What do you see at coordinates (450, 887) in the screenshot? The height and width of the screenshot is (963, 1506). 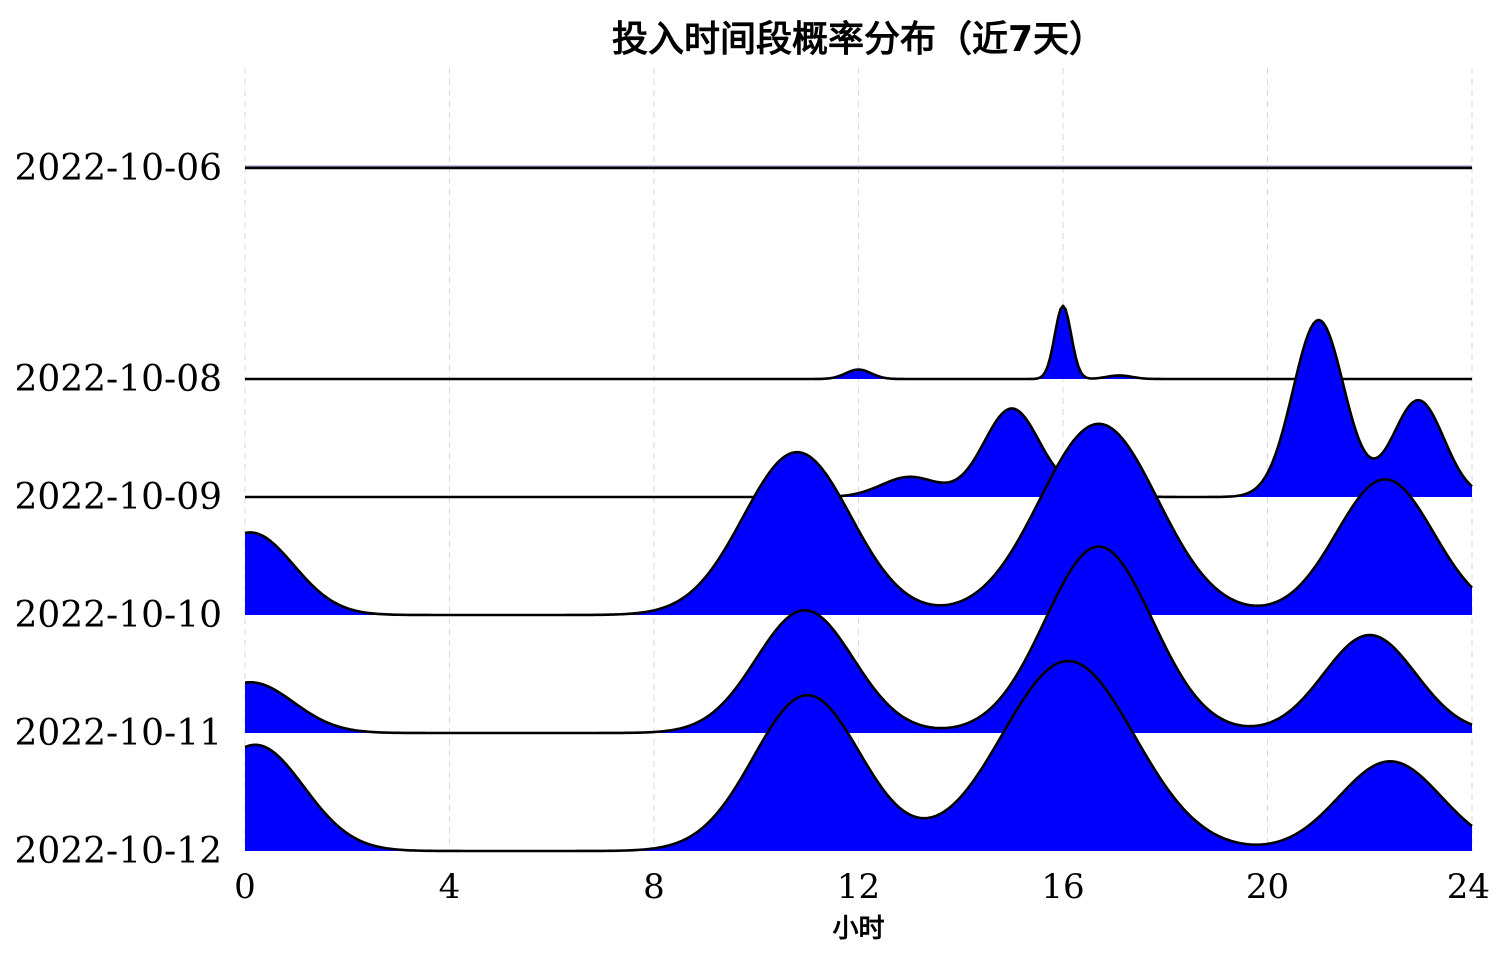 I see `x-tick-label-4: 4` at bounding box center [450, 887].